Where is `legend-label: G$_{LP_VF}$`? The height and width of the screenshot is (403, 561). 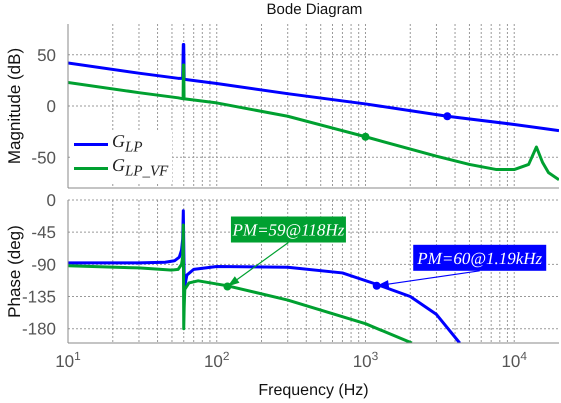 legend-label: G$_{LP_VF}$ is located at coordinates (140, 168).